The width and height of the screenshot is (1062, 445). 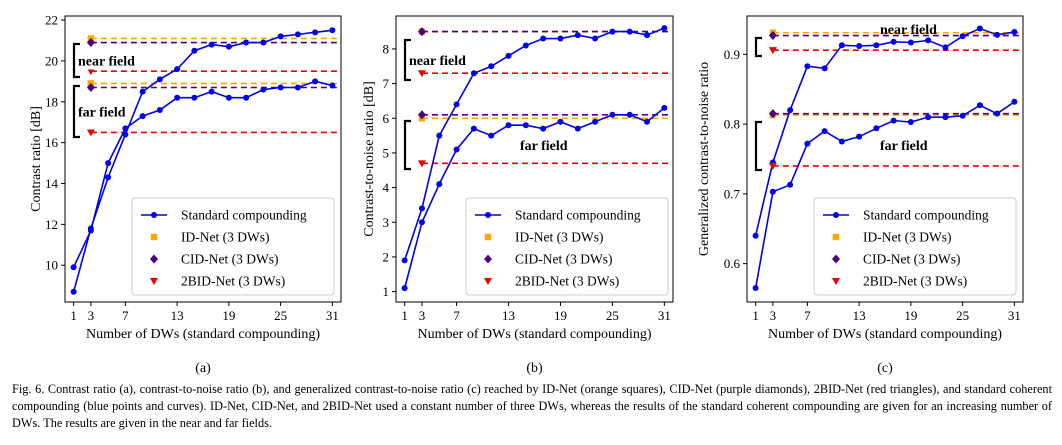 What do you see at coordinates (280, 315) in the screenshot?
I see `x-tick-label: 25` at bounding box center [280, 315].